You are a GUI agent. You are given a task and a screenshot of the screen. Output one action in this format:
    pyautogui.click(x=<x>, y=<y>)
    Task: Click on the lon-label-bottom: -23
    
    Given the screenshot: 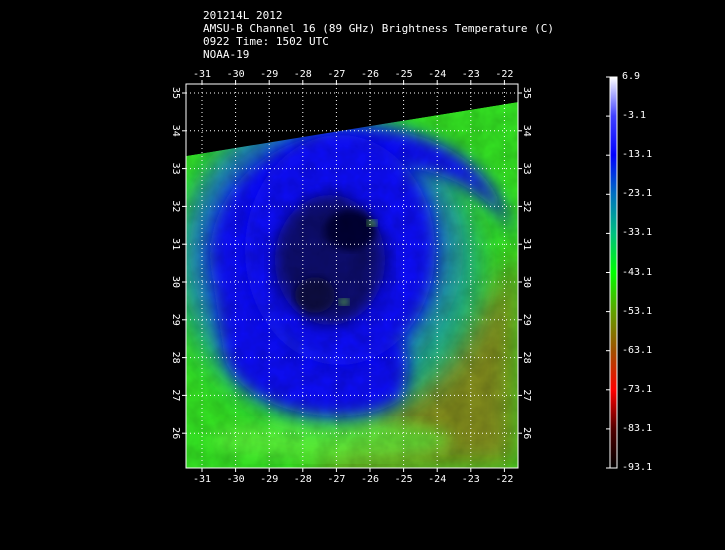 What is the action you would take?
    pyautogui.click(x=471, y=479)
    